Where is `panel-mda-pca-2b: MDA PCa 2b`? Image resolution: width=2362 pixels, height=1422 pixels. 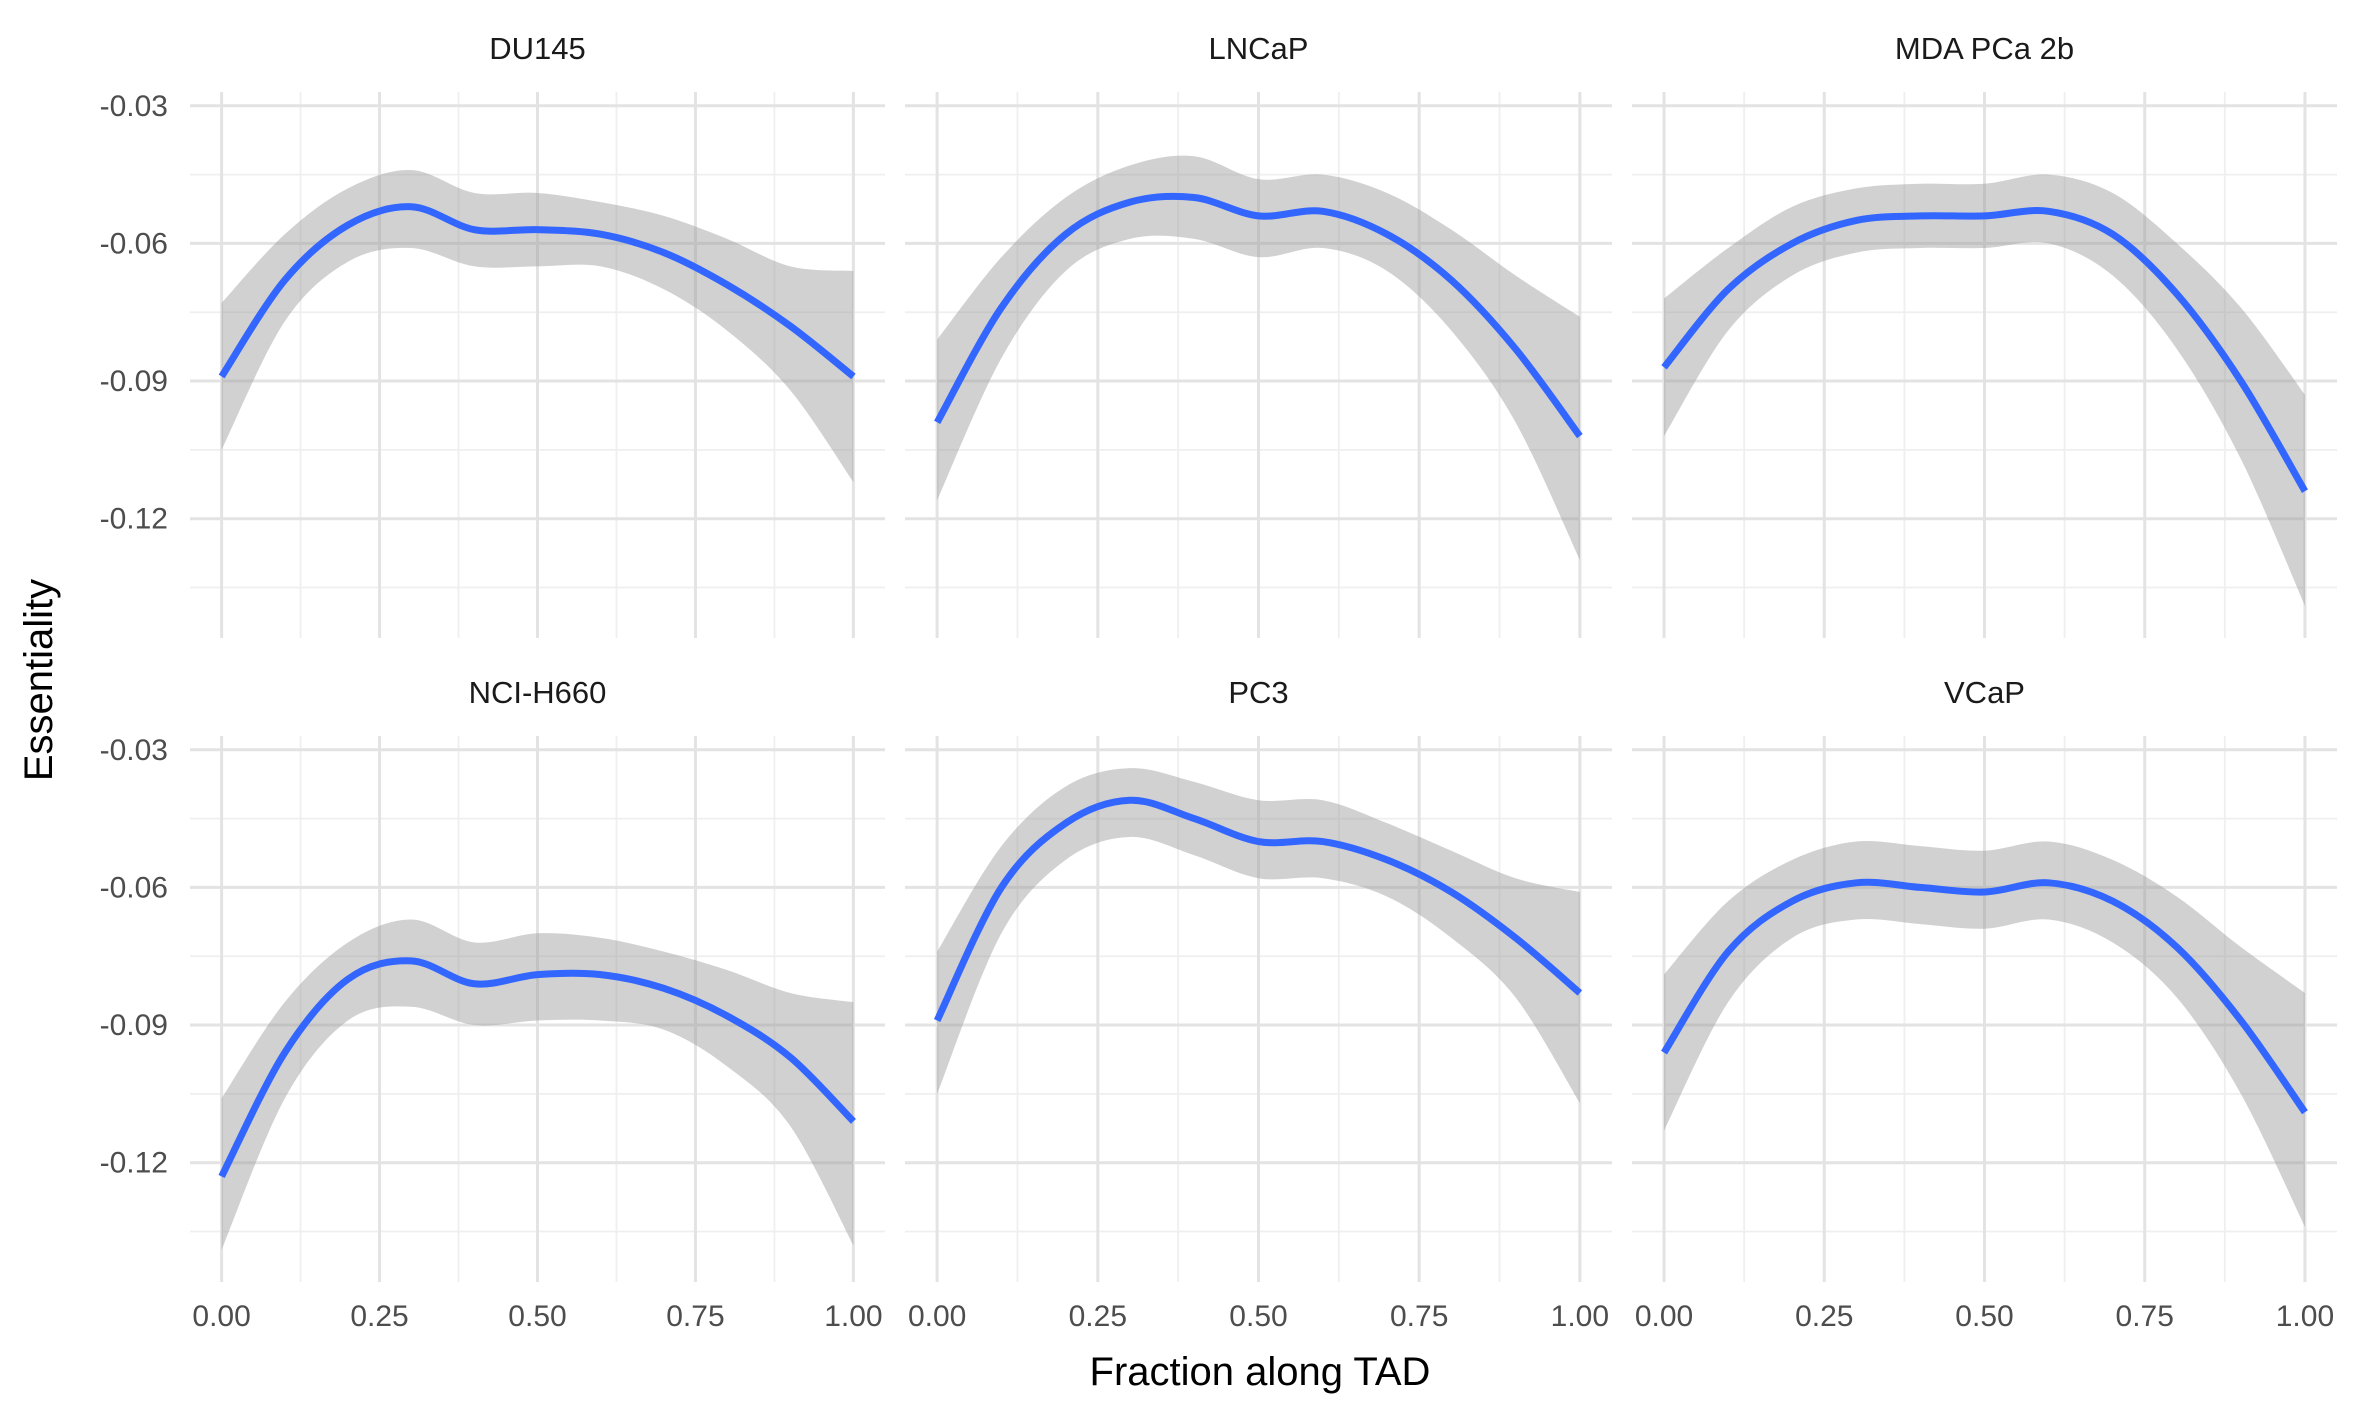 panel-mda-pca-2b: MDA PCa 2b is located at coordinates (1984, 334).